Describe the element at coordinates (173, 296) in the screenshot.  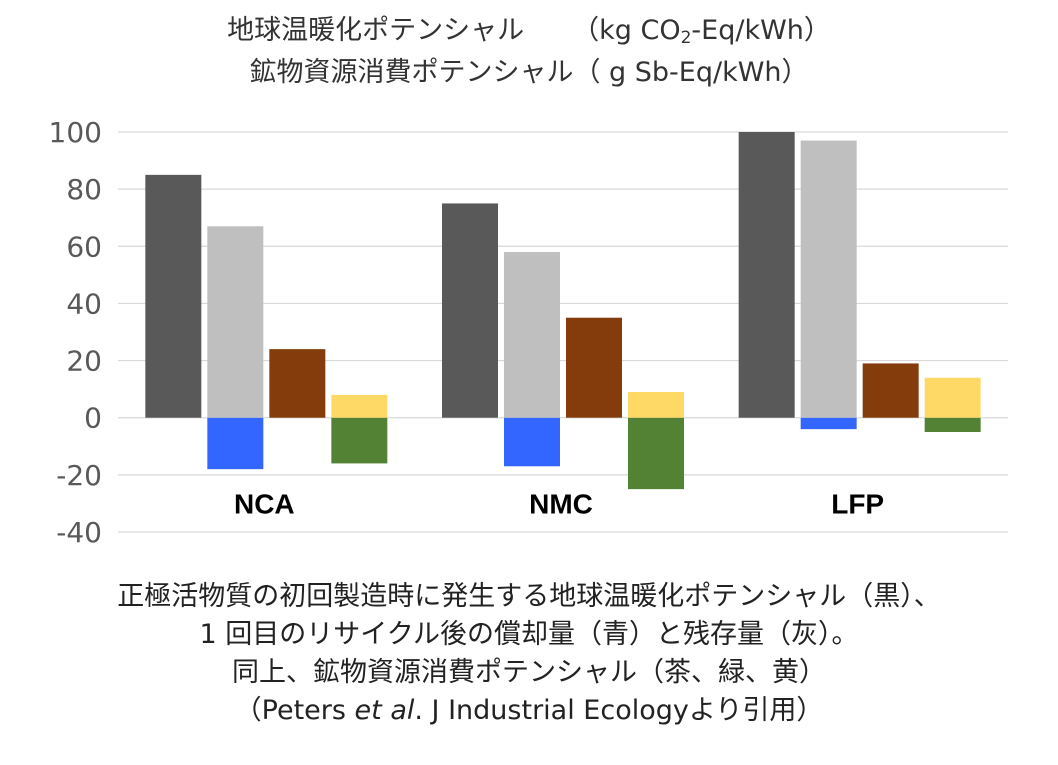
I see `bar-nca-gwp-initial` at that location.